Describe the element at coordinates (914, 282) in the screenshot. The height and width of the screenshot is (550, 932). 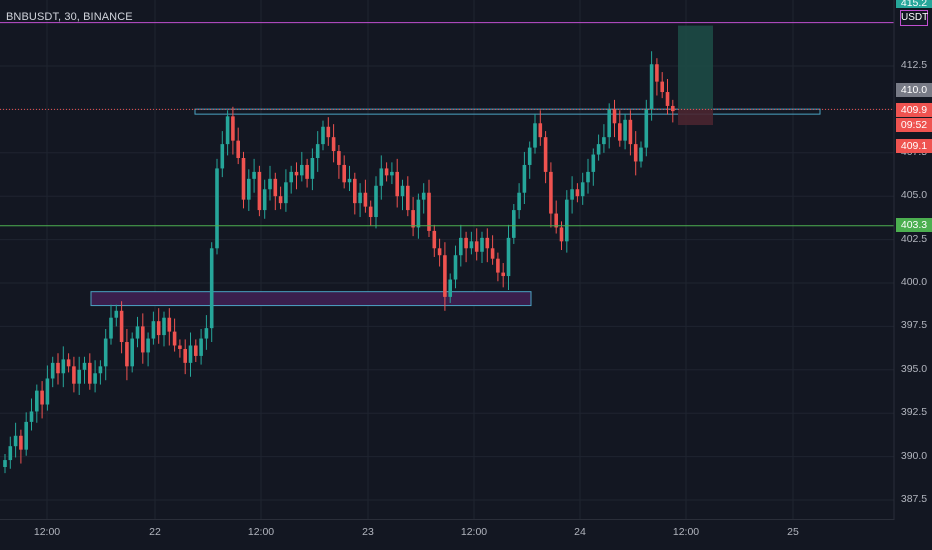
I see `price-tick-label: 400.0` at that location.